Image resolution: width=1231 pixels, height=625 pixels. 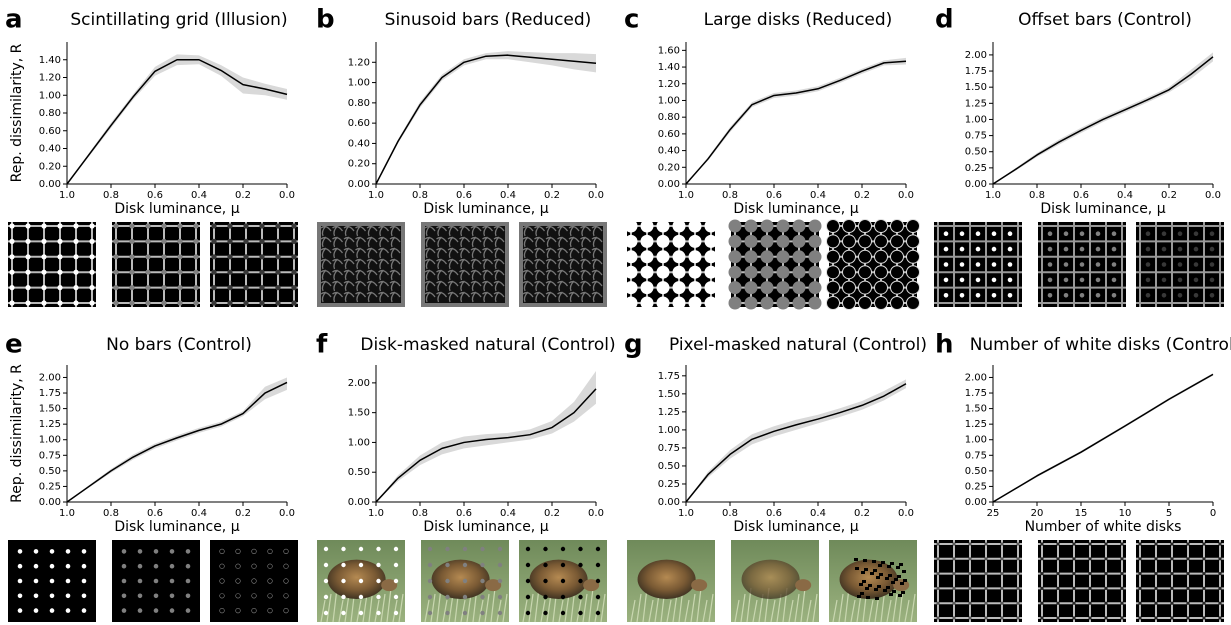 What do you see at coordinates (669, 430) in the screenshot?
I see `y-tick-label: 1.00` at bounding box center [669, 430].